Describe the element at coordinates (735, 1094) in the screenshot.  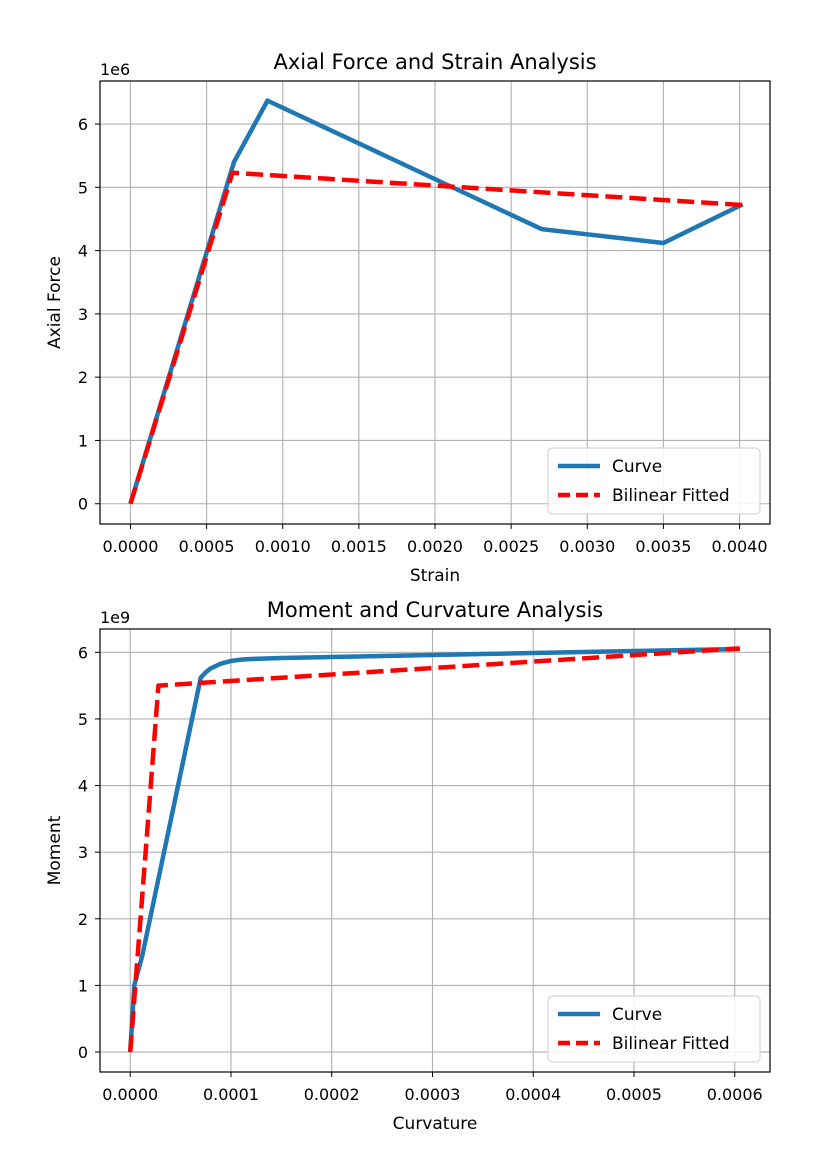
I see `x-tick-label: 0.0006` at that location.